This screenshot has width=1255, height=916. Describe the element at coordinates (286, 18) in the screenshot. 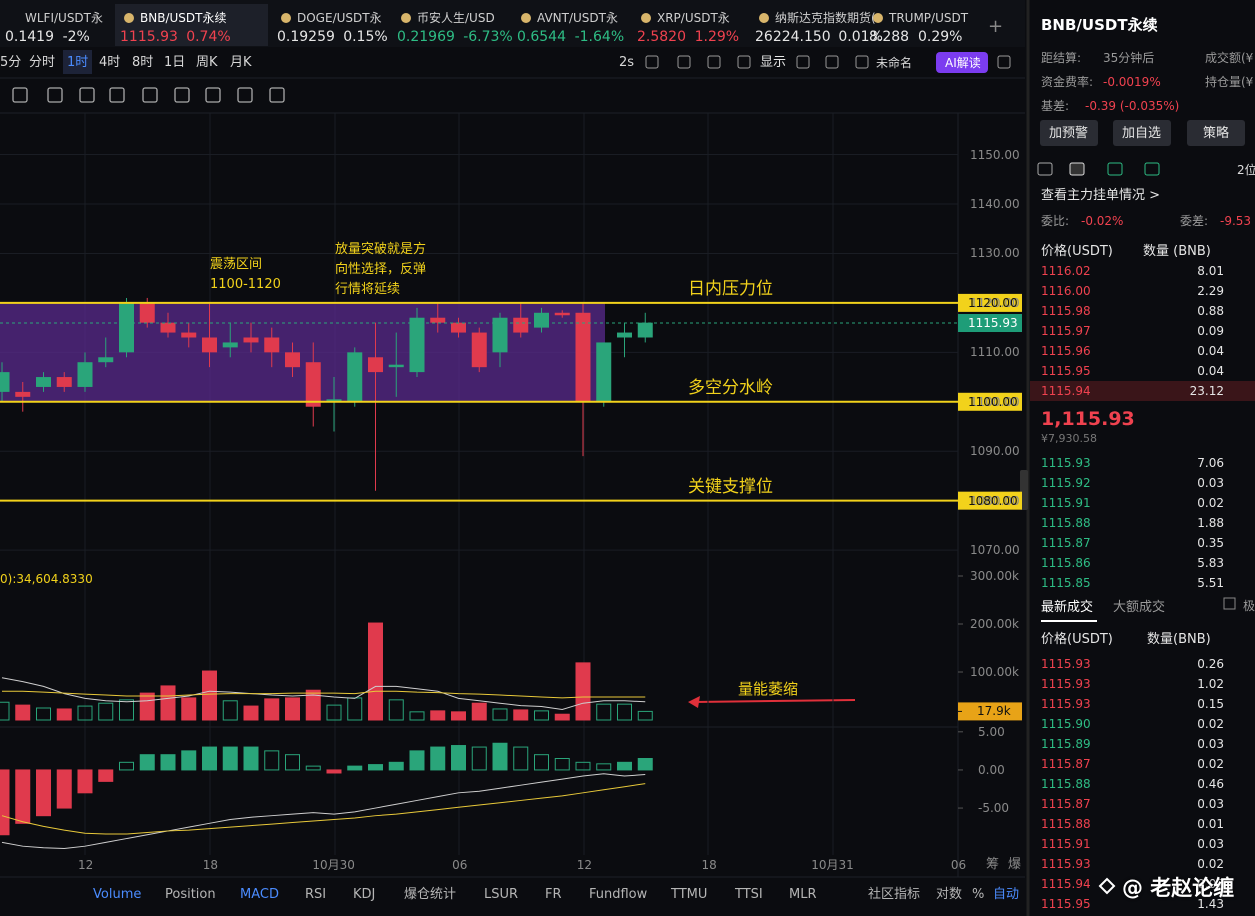

I see `tab-icon` at that location.